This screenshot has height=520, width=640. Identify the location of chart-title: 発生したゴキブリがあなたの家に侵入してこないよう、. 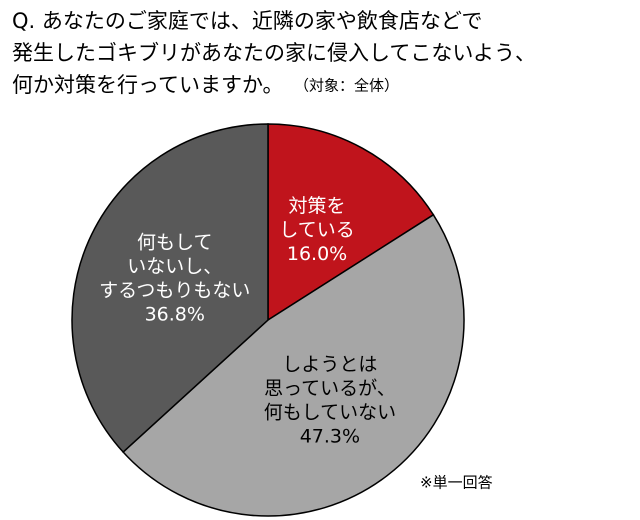
(274, 53).